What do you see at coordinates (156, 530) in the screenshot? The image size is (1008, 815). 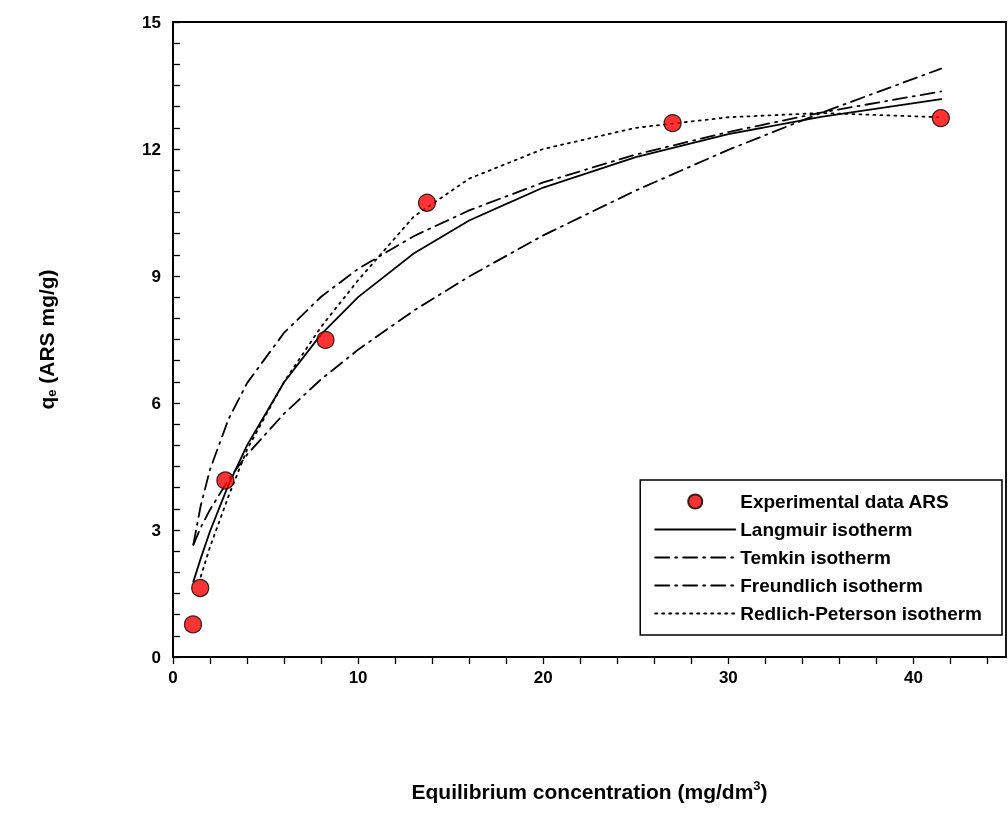 I see `y-tick-label: 3` at bounding box center [156, 530].